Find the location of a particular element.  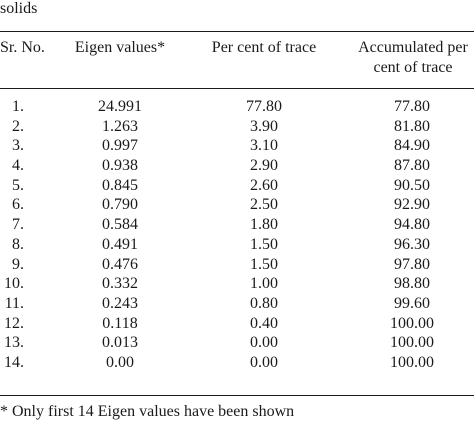

table-row: 12. 0.118 0.40 100.00 is located at coordinates (237, 324).